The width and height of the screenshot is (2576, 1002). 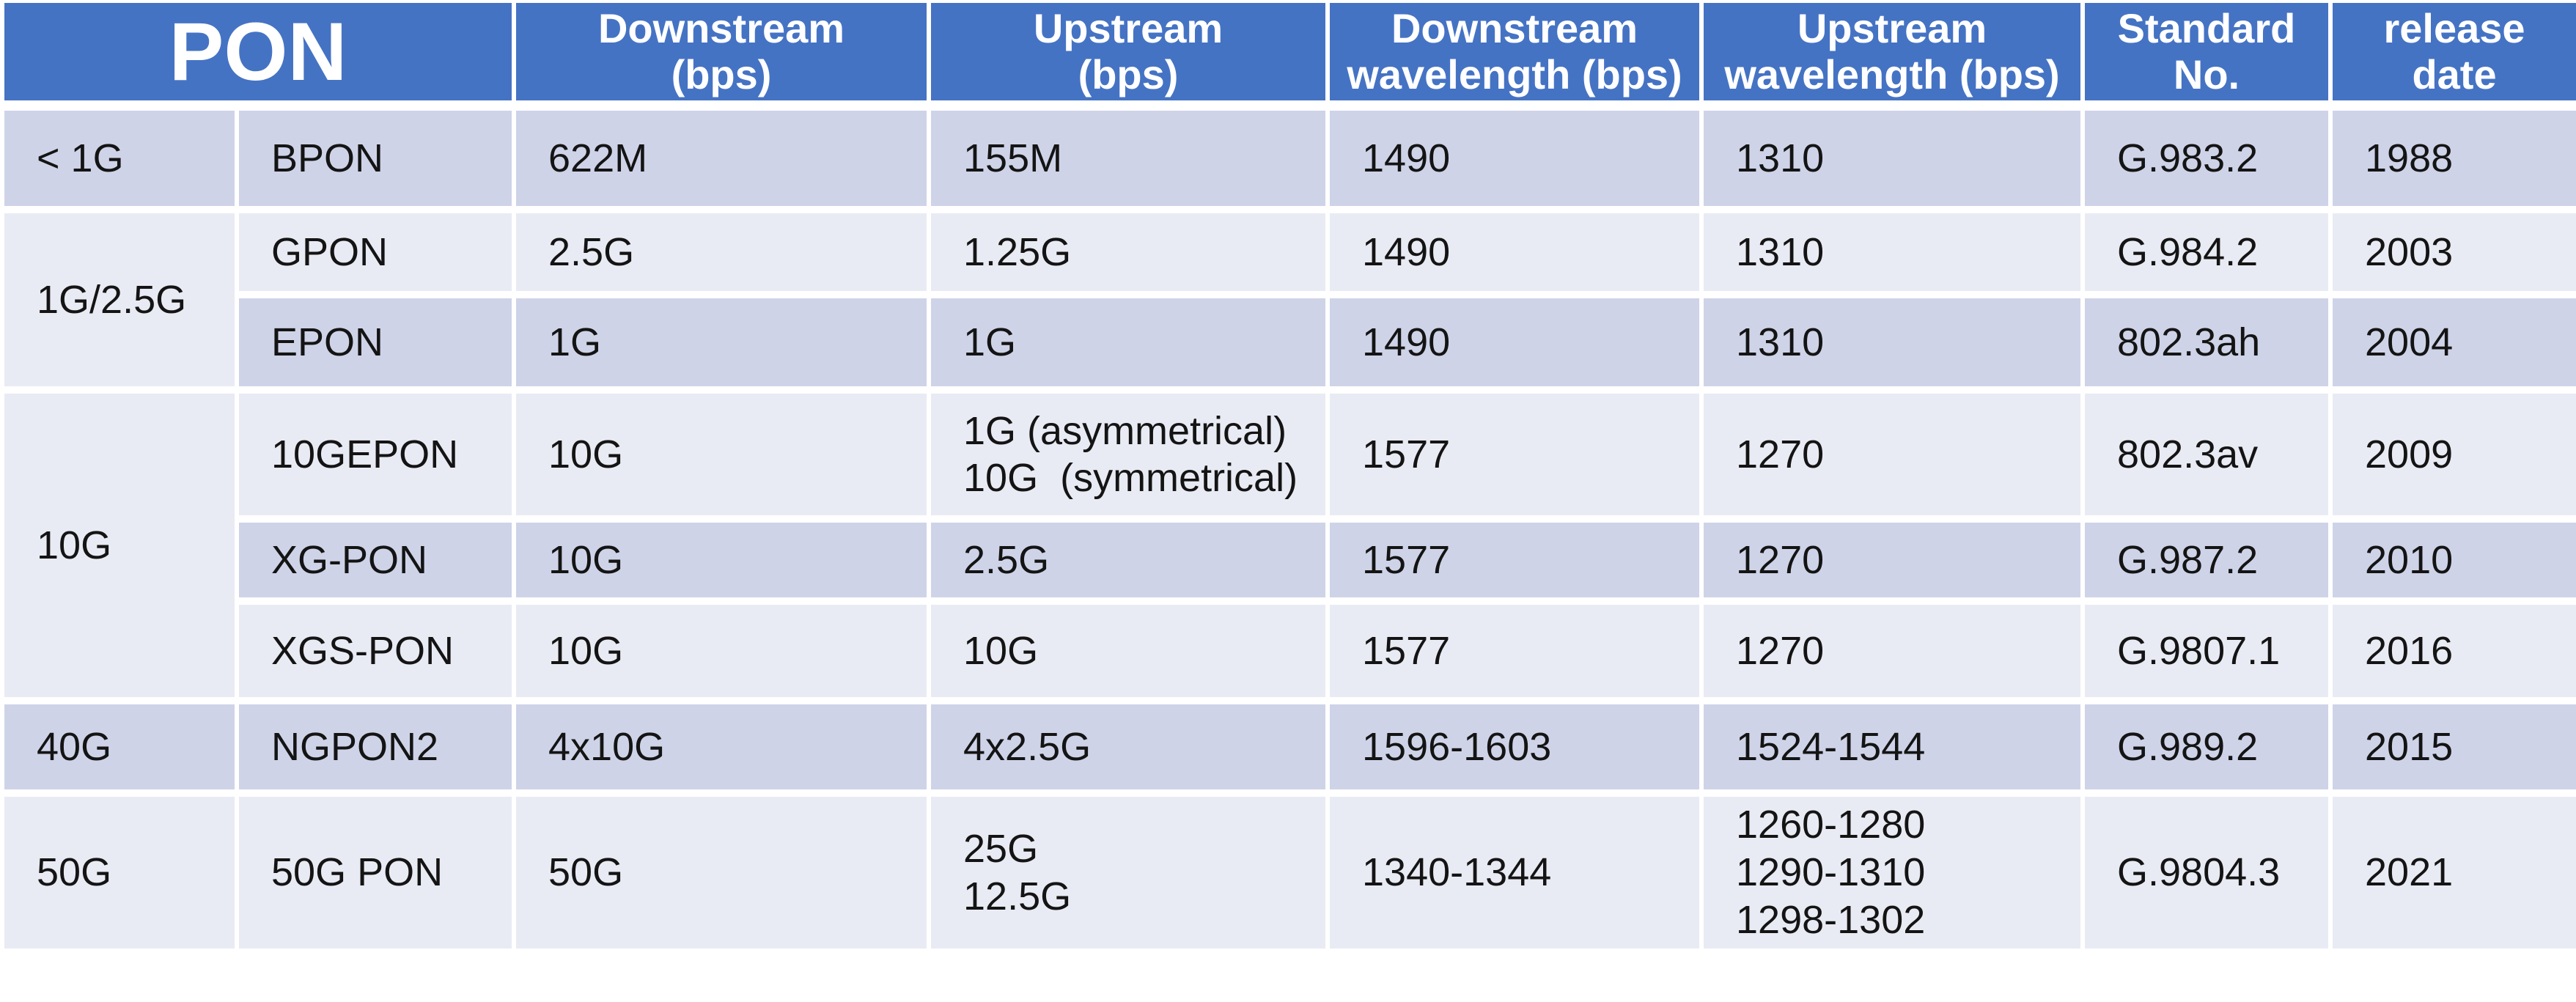 I want to click on cell-10gepon-standard: 802.3av, so click(x=2206, y=454).